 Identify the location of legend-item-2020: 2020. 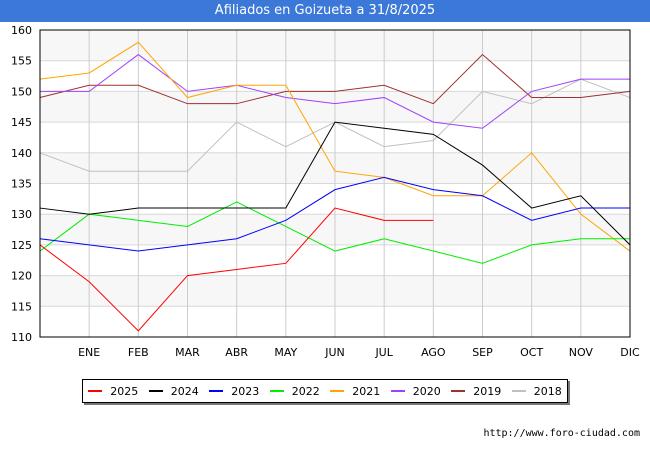
(415, 391).